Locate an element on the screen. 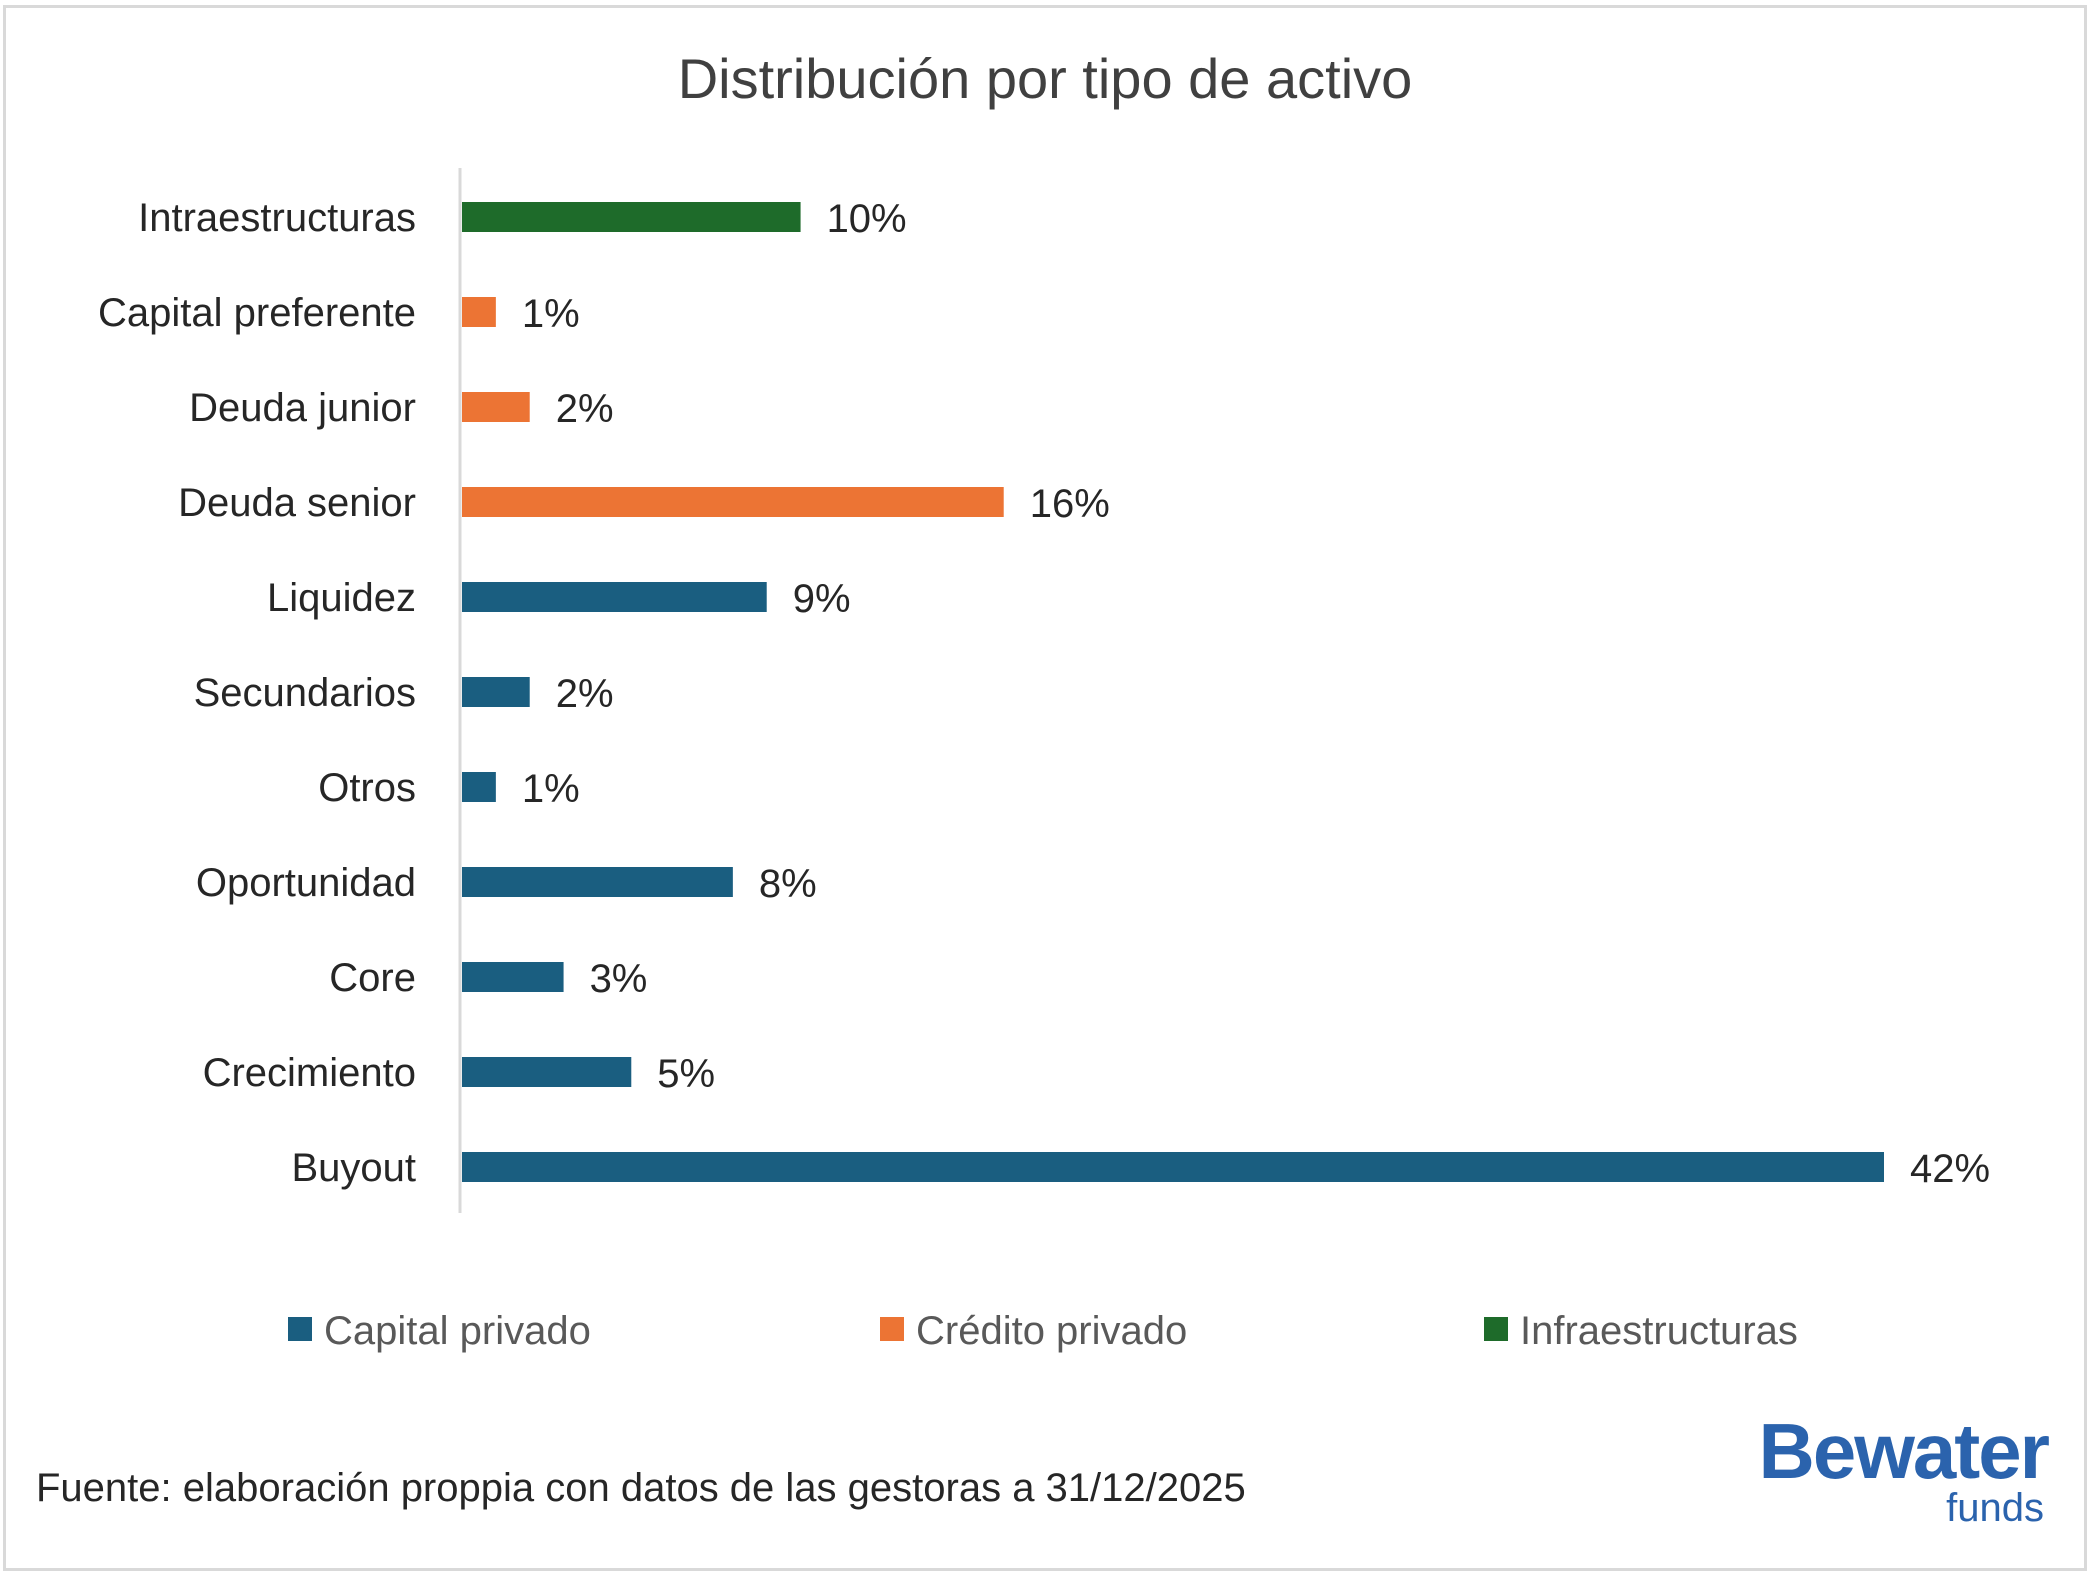 The width and height of the screenshot is (2090, 1572). bewater-funds-logo: Bewater funds is located at coordinates (1894, 1469).